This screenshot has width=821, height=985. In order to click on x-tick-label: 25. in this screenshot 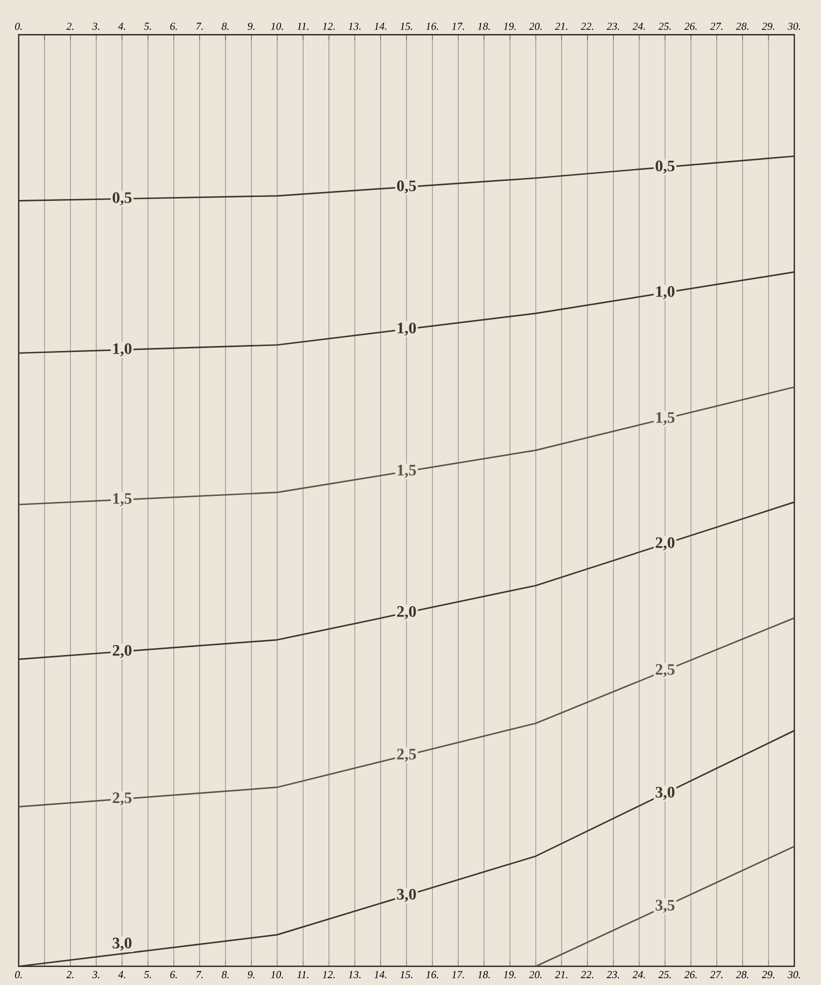, I will do `click(664, 26)`.